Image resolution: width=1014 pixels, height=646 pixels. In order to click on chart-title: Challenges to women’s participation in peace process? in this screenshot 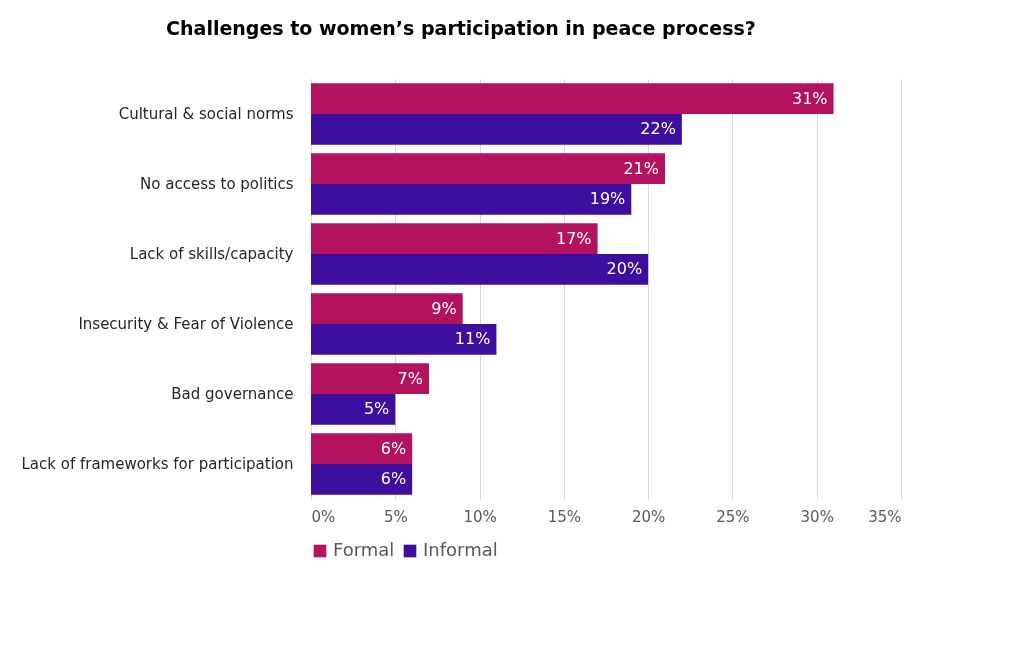, I will do `click(461, 28)`.